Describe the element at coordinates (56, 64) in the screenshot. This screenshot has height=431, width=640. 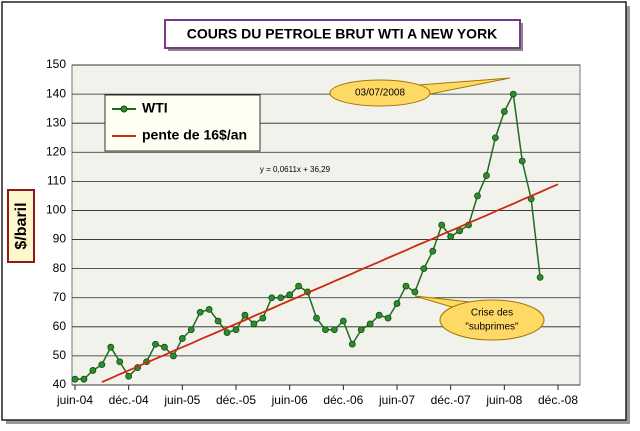
I see `y-tick-label: 150` at that location.